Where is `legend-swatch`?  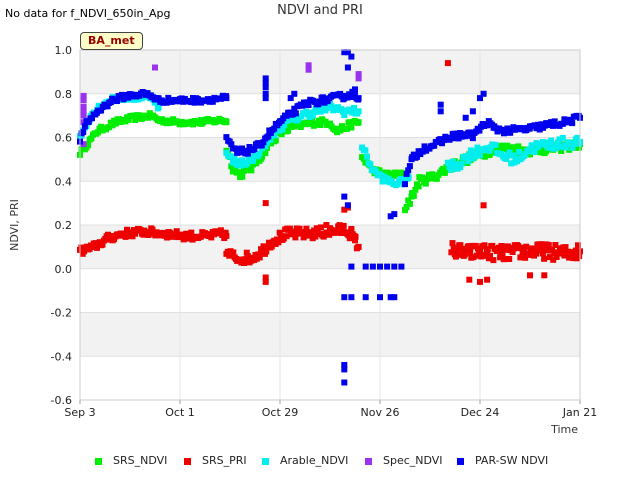 legend-swatch is located at coordinates (460, 461).